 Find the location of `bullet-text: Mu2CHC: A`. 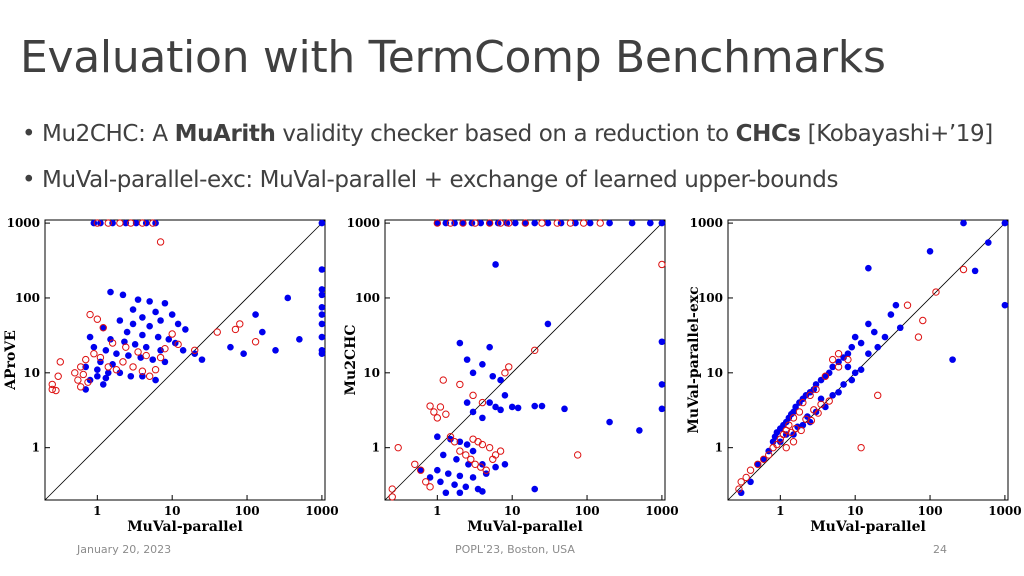

bullet-text: Mu2CHC: A is located at coordinates (108, 134).